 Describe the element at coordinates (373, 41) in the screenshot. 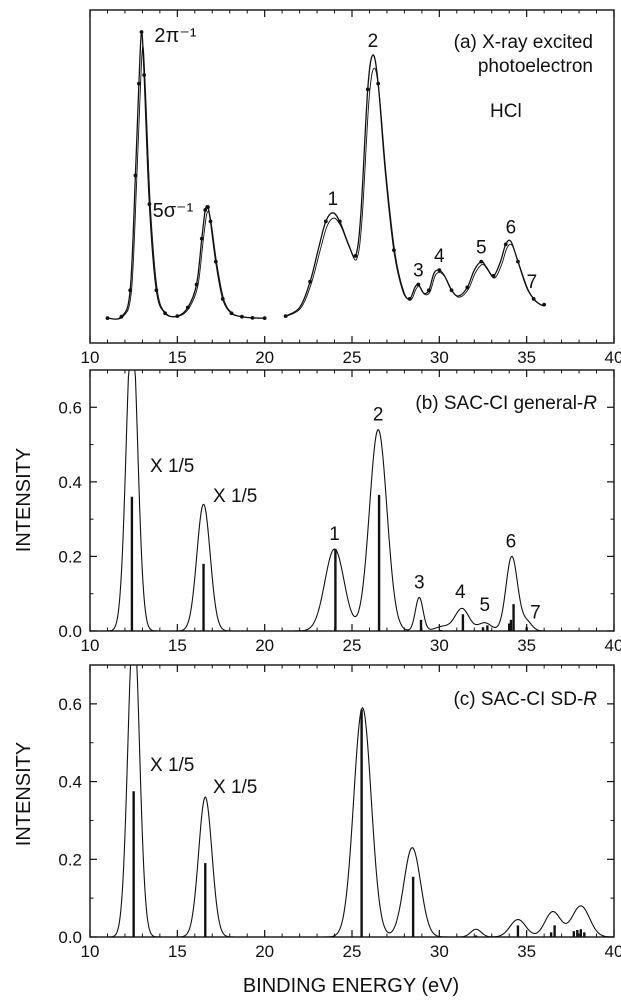

I see `panel-a-peak-label: 2` at that location.